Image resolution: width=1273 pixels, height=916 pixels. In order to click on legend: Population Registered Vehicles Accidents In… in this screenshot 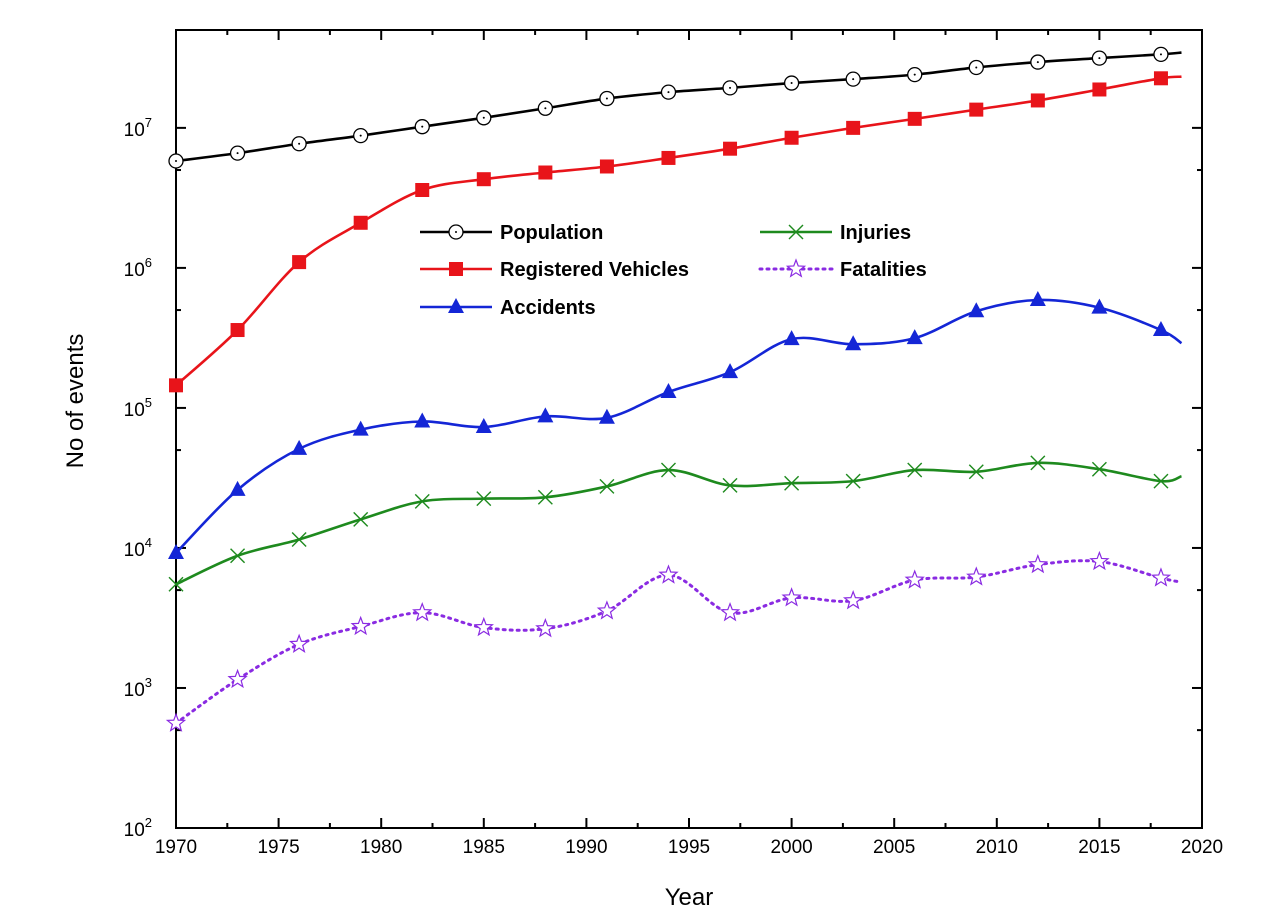, I will do `click(673, 270)`.